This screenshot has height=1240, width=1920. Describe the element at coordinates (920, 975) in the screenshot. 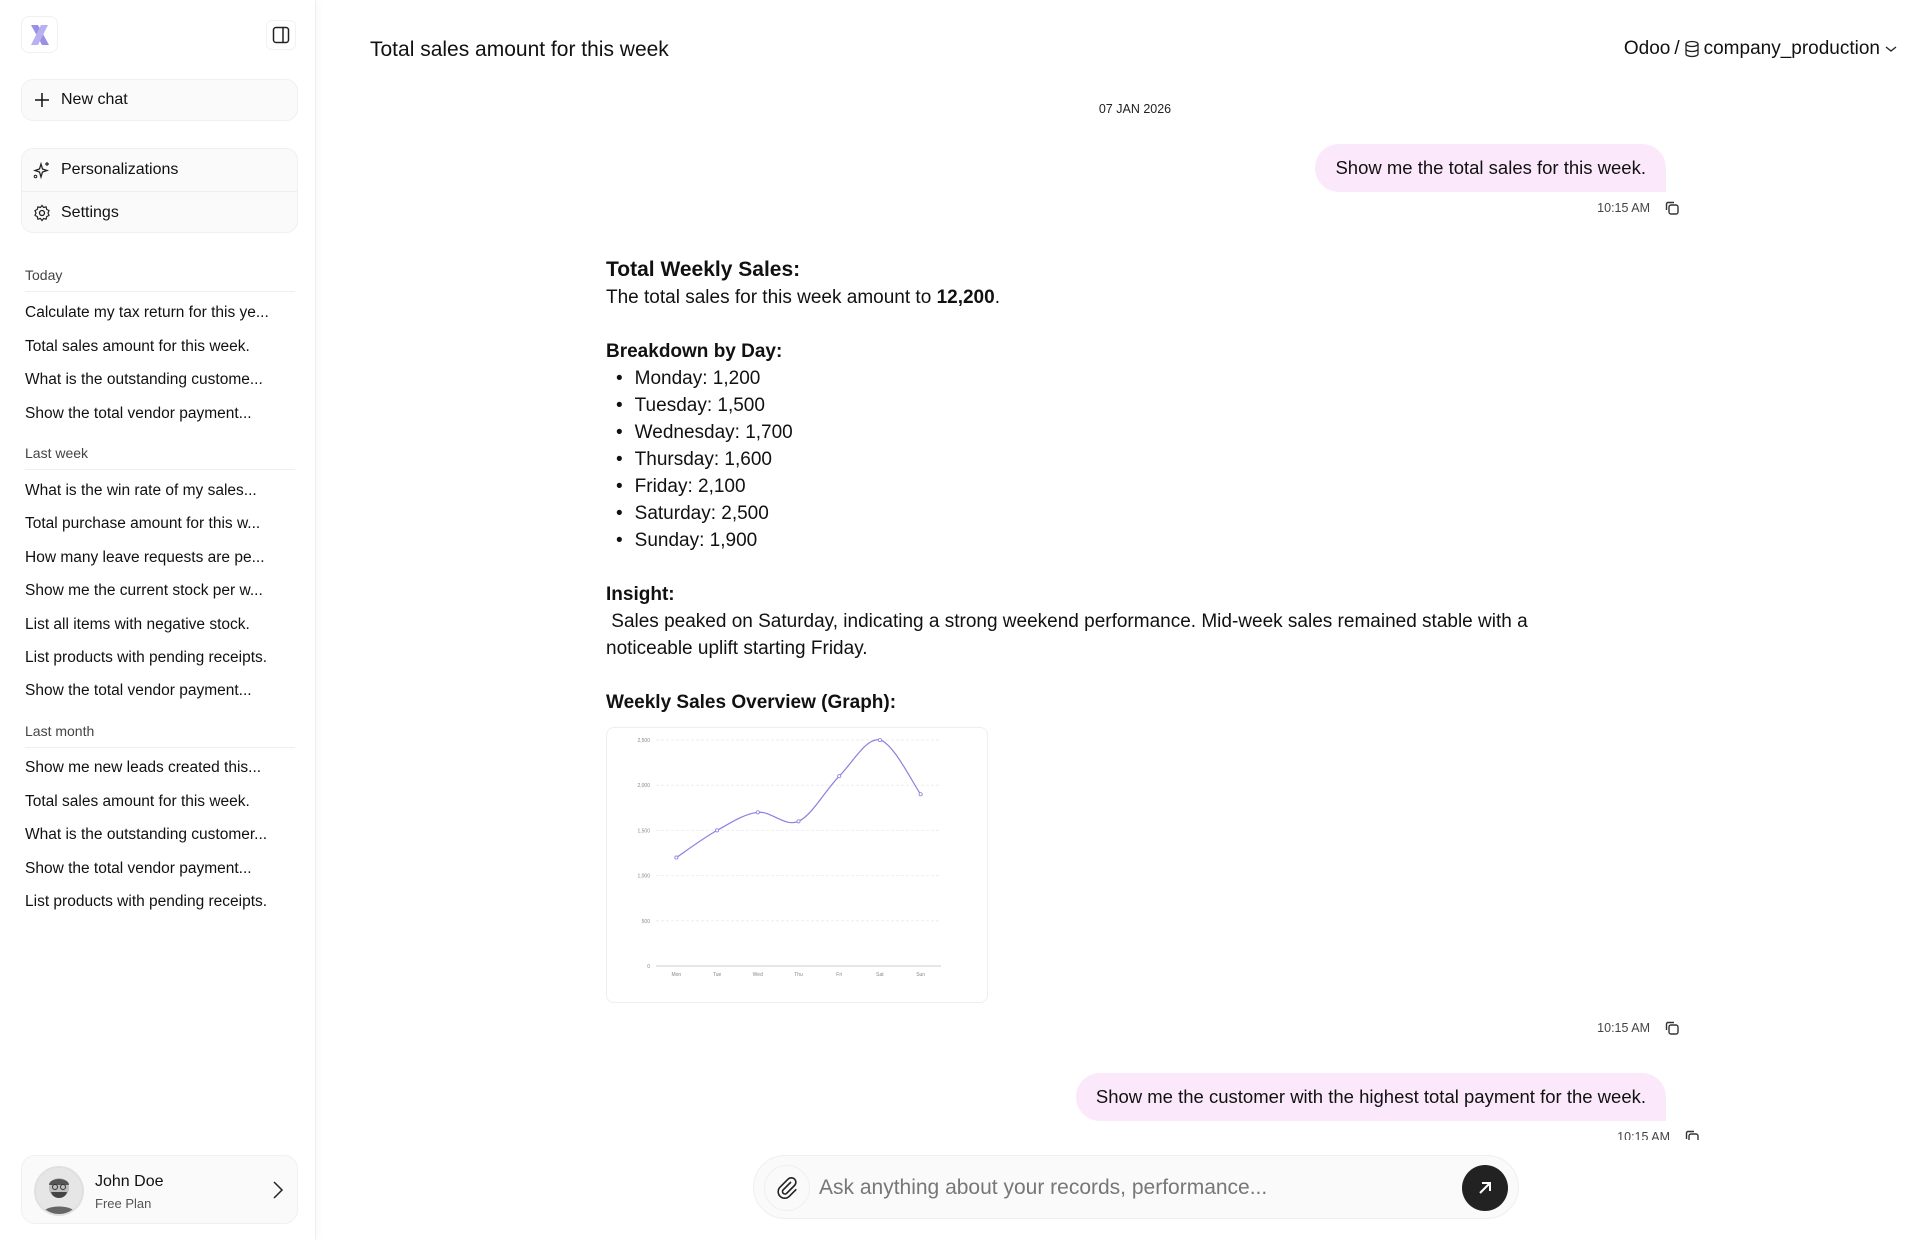

I see `x-tick-label: Sun` at that location.